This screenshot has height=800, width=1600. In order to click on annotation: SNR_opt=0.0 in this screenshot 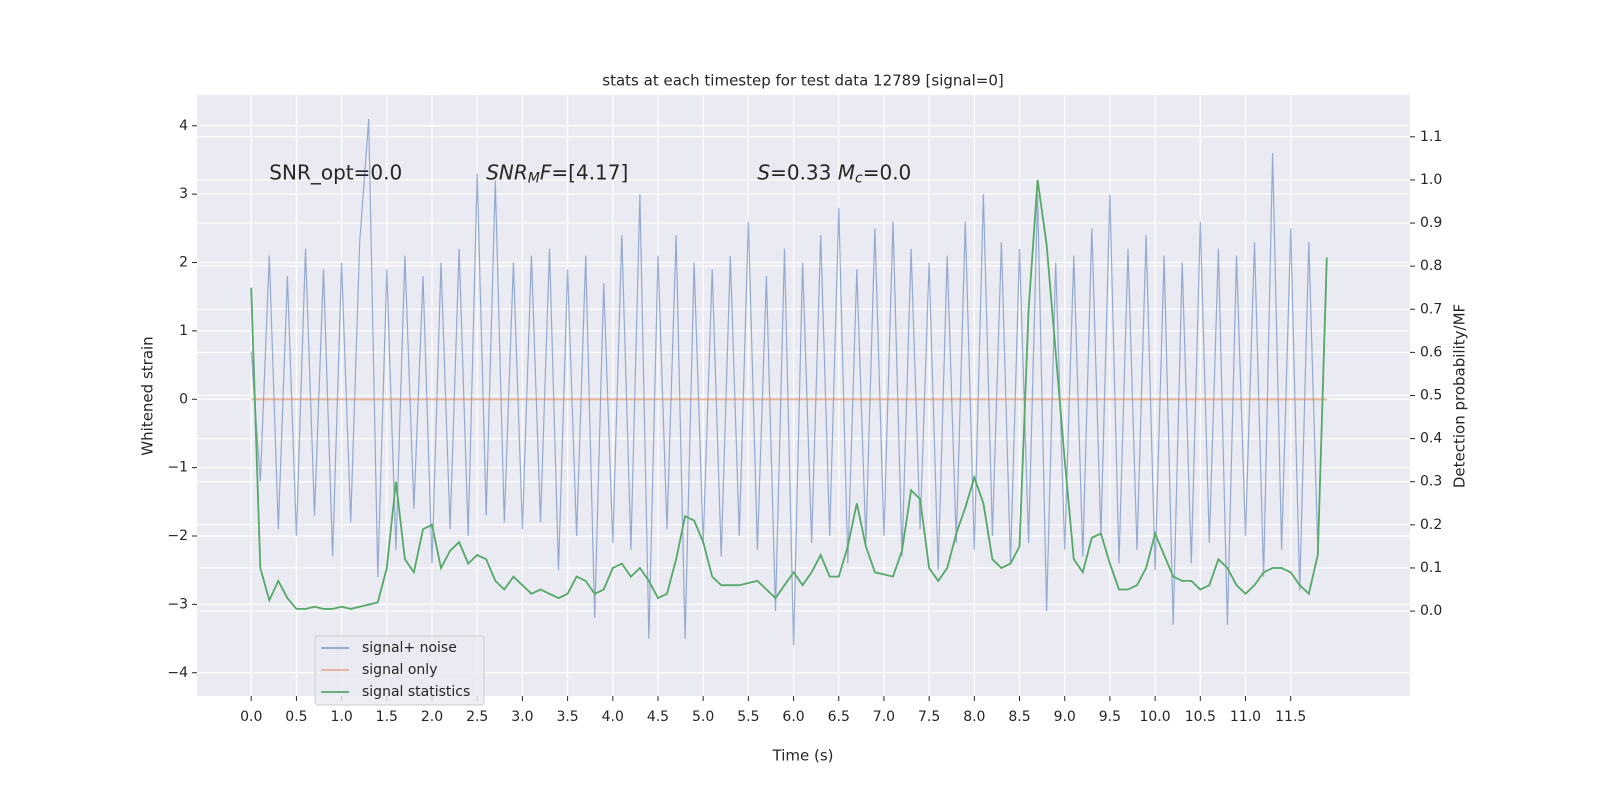, I will do `click(335, 172)`.